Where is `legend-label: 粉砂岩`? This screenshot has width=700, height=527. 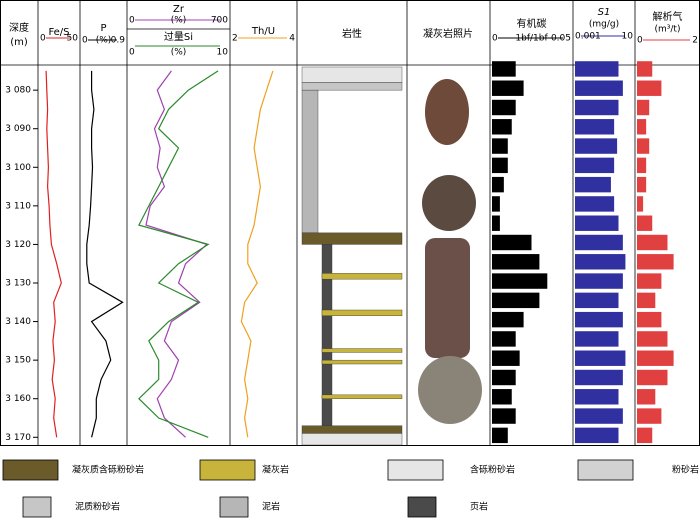 legend-label: 粉砂岩 is located at coordinates (685, 470).